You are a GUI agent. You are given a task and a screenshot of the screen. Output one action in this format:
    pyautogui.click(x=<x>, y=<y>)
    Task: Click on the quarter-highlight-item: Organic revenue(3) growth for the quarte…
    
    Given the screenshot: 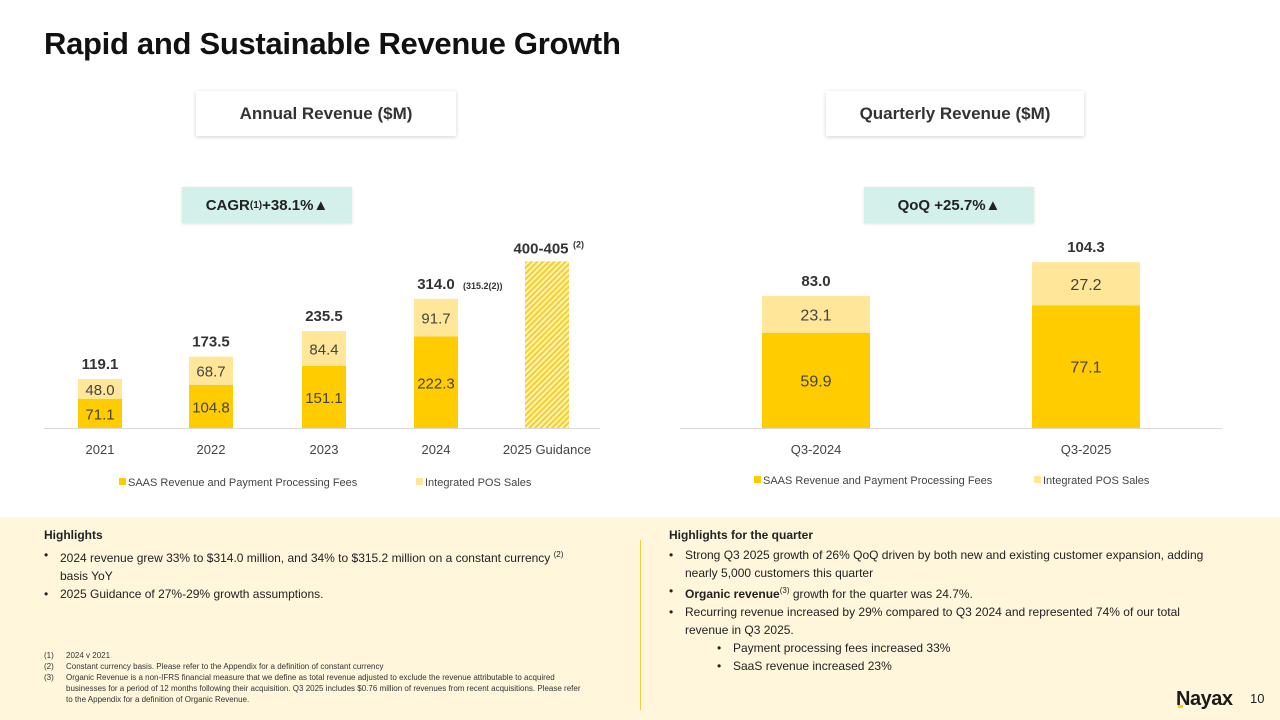 What is the action you would take?
    pyautogui.click(x=939, y=592)
    